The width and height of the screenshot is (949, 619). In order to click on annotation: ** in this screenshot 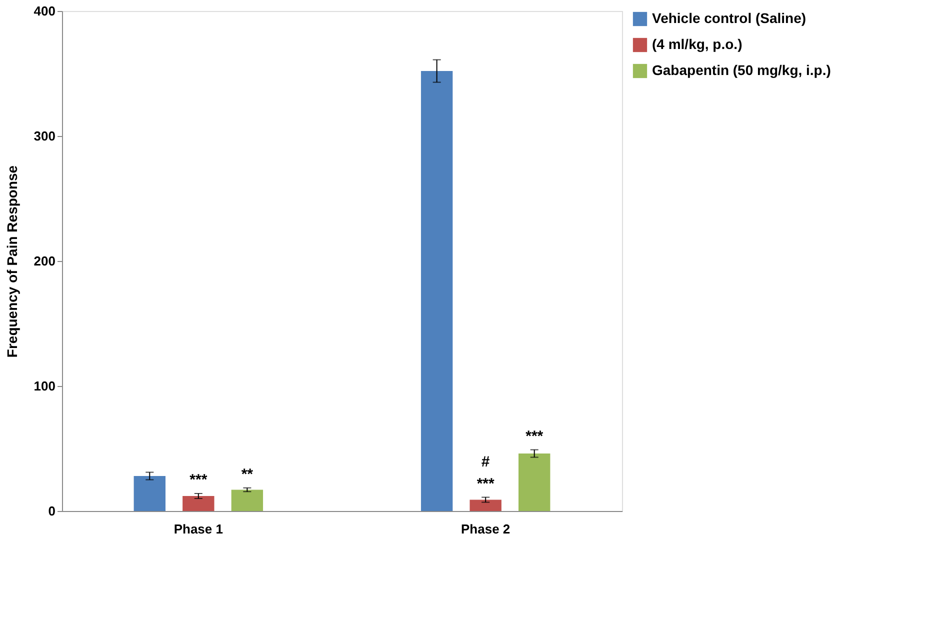, I will do `click(247, 474)`.